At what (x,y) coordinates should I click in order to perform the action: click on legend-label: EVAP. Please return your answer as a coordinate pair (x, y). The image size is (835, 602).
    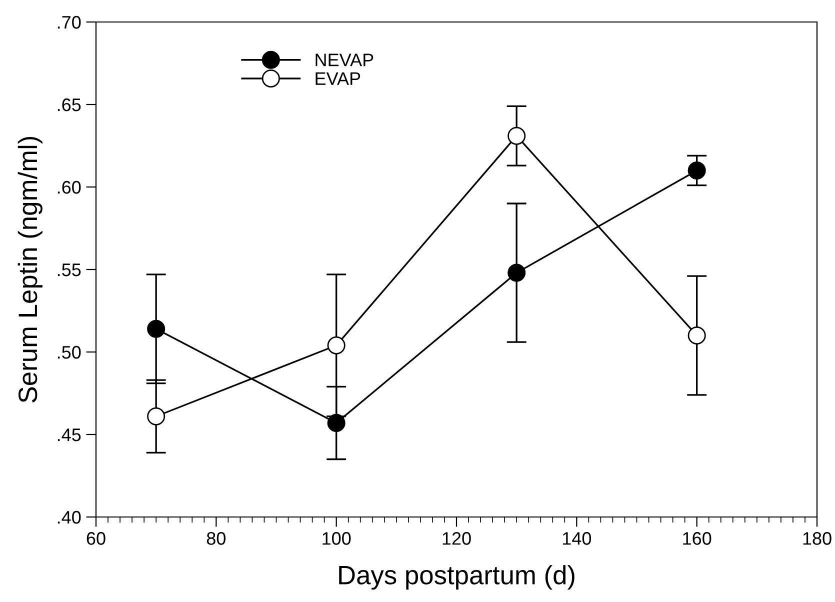
    Looking at the image, I should click on (338, 78).